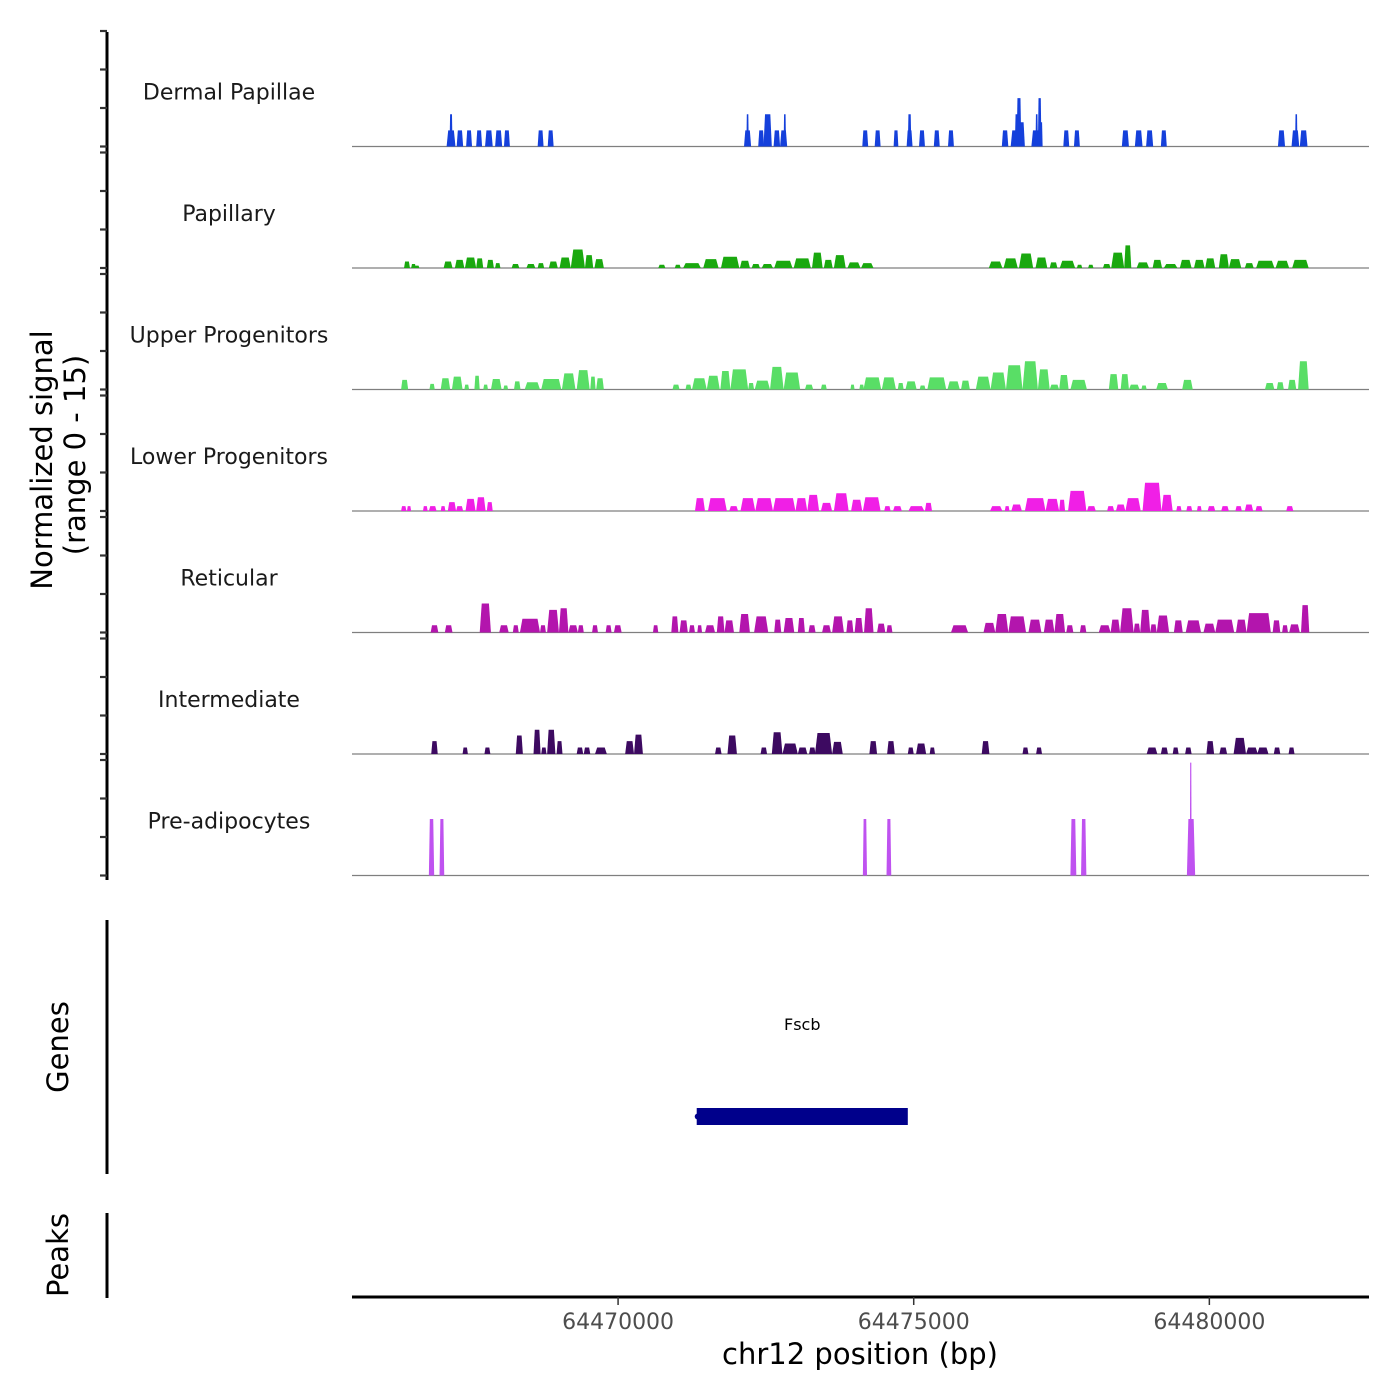 Image resolution: width=1400 pixels, height=1400 pixels. I want to click on track-label: Reticular, so click(229, 579).